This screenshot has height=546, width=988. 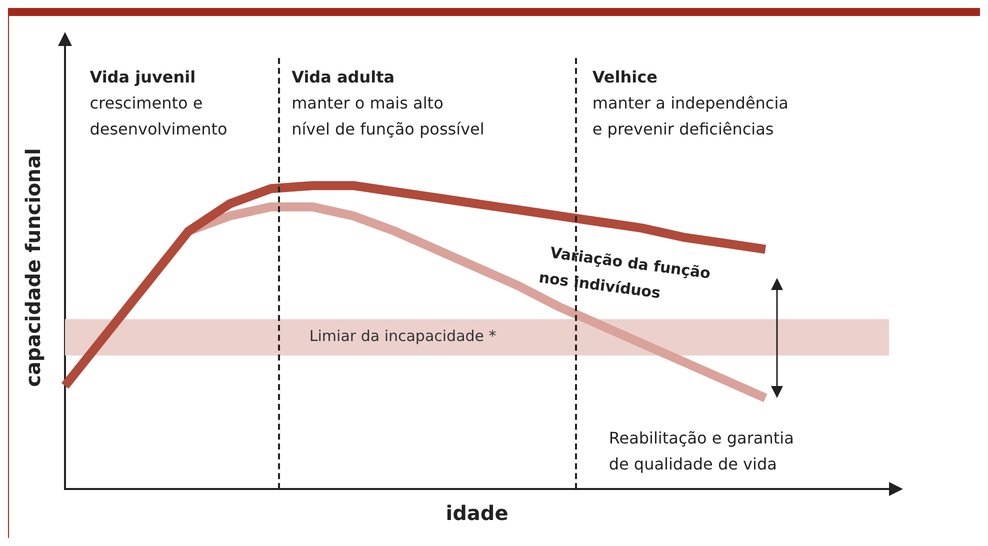 I want to click on annotation: Reabilitação e garantia de qualidade de vida, so click(x=701, y=451).